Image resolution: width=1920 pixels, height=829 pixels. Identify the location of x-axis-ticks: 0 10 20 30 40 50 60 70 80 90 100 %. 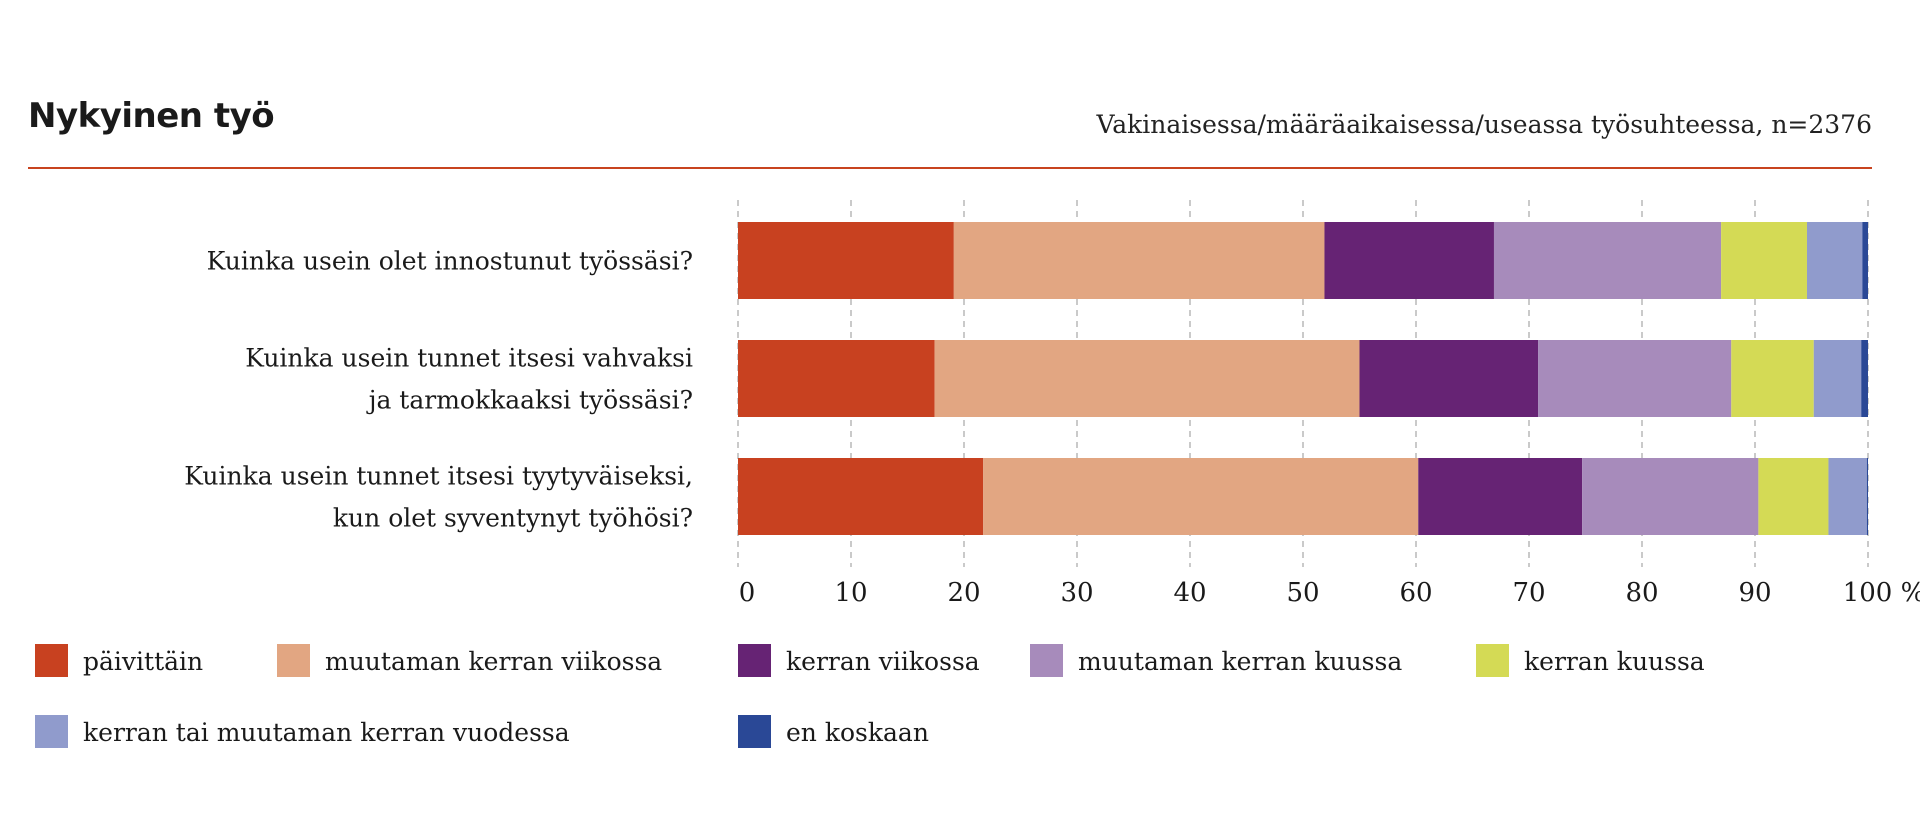
(1329, 593).